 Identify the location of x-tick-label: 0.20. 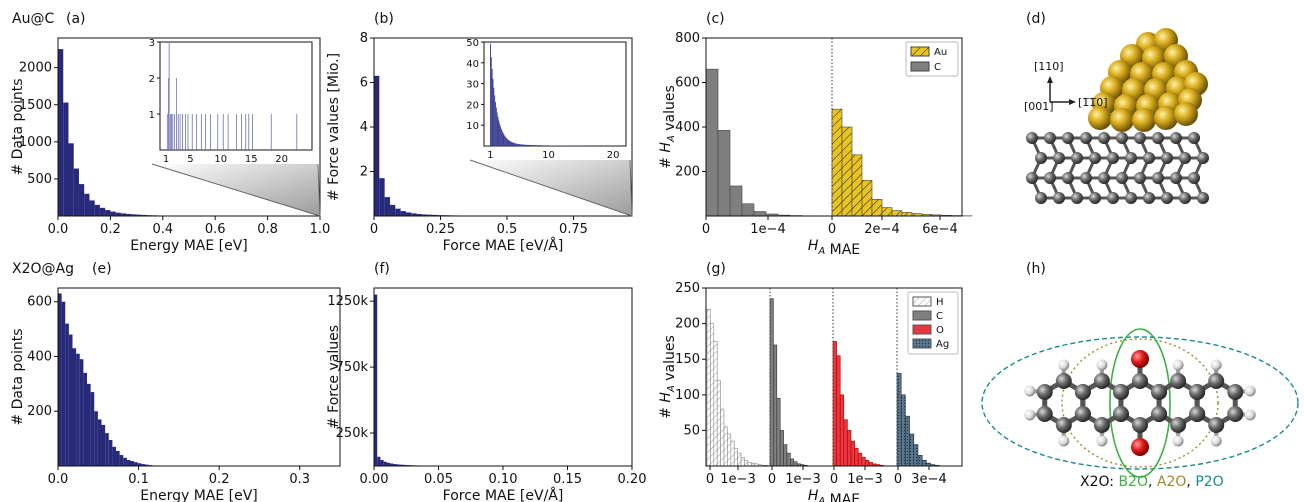
(632, 479).